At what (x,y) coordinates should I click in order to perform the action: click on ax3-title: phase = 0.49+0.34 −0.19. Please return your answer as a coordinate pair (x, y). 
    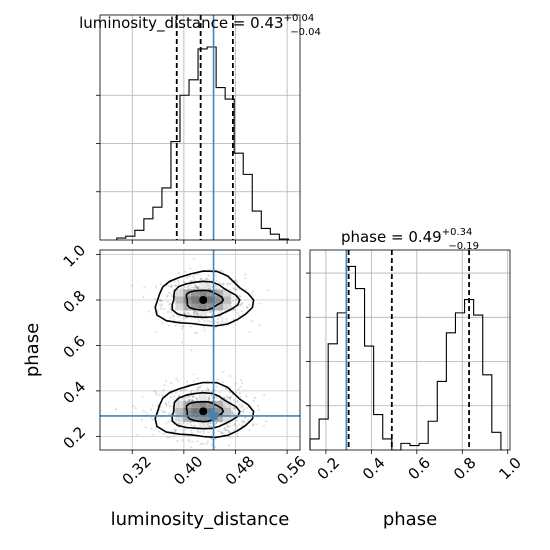
    Looking at the image, I should click on (410, 239).